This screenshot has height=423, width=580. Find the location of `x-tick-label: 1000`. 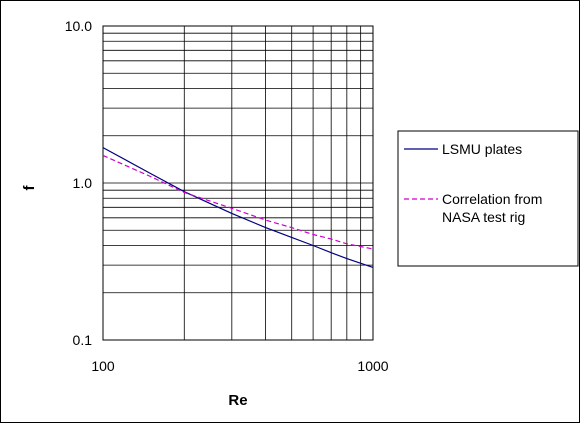

x-tick-label: 1000 is located at coordinates (372, 366).